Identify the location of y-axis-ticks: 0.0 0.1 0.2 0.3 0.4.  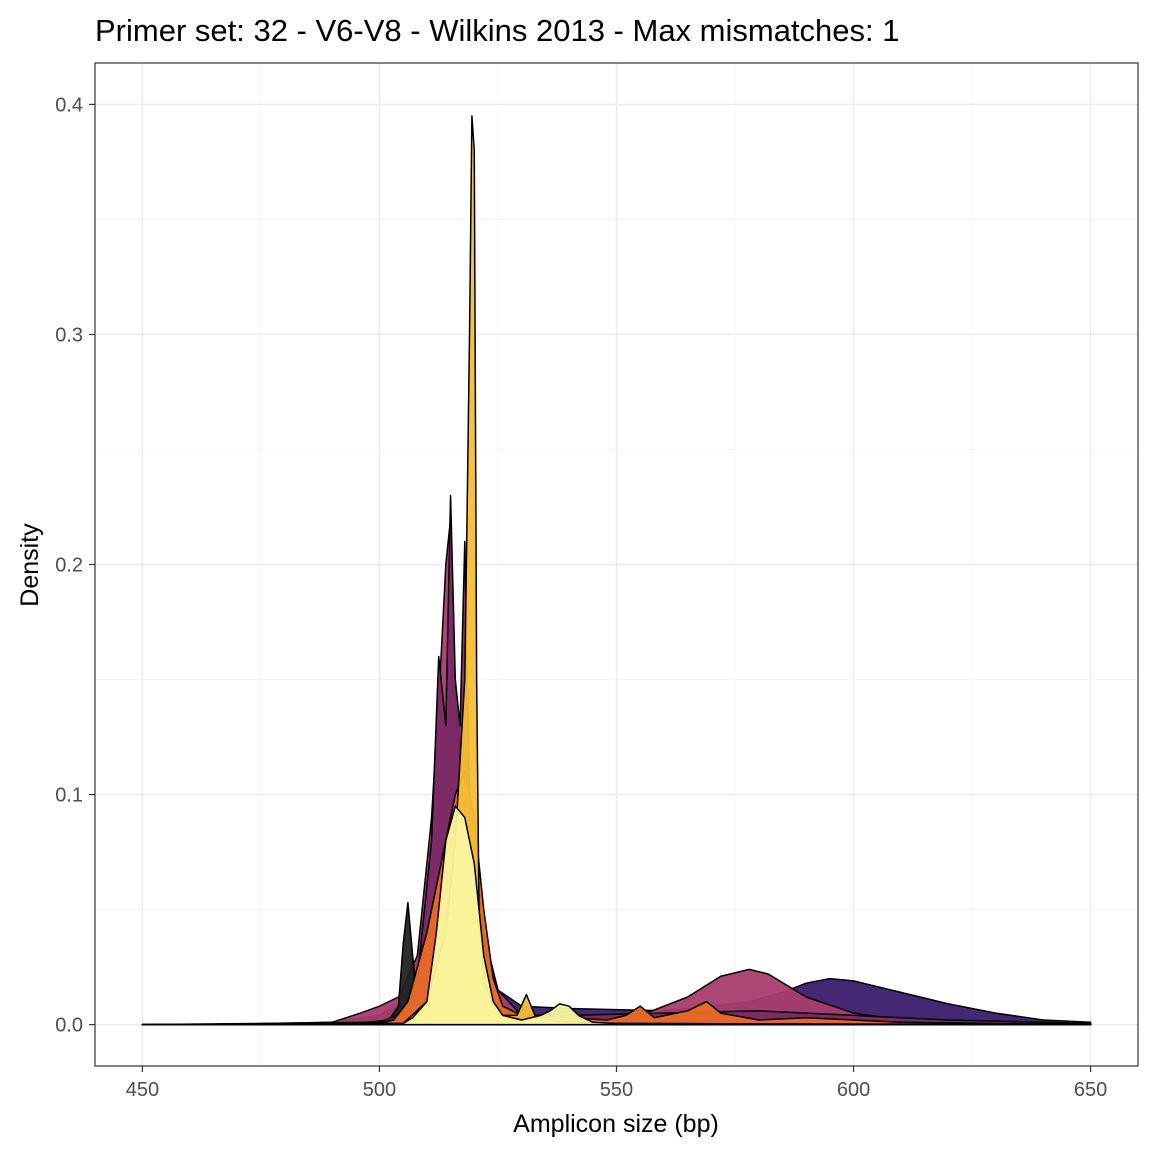
(75, 565).